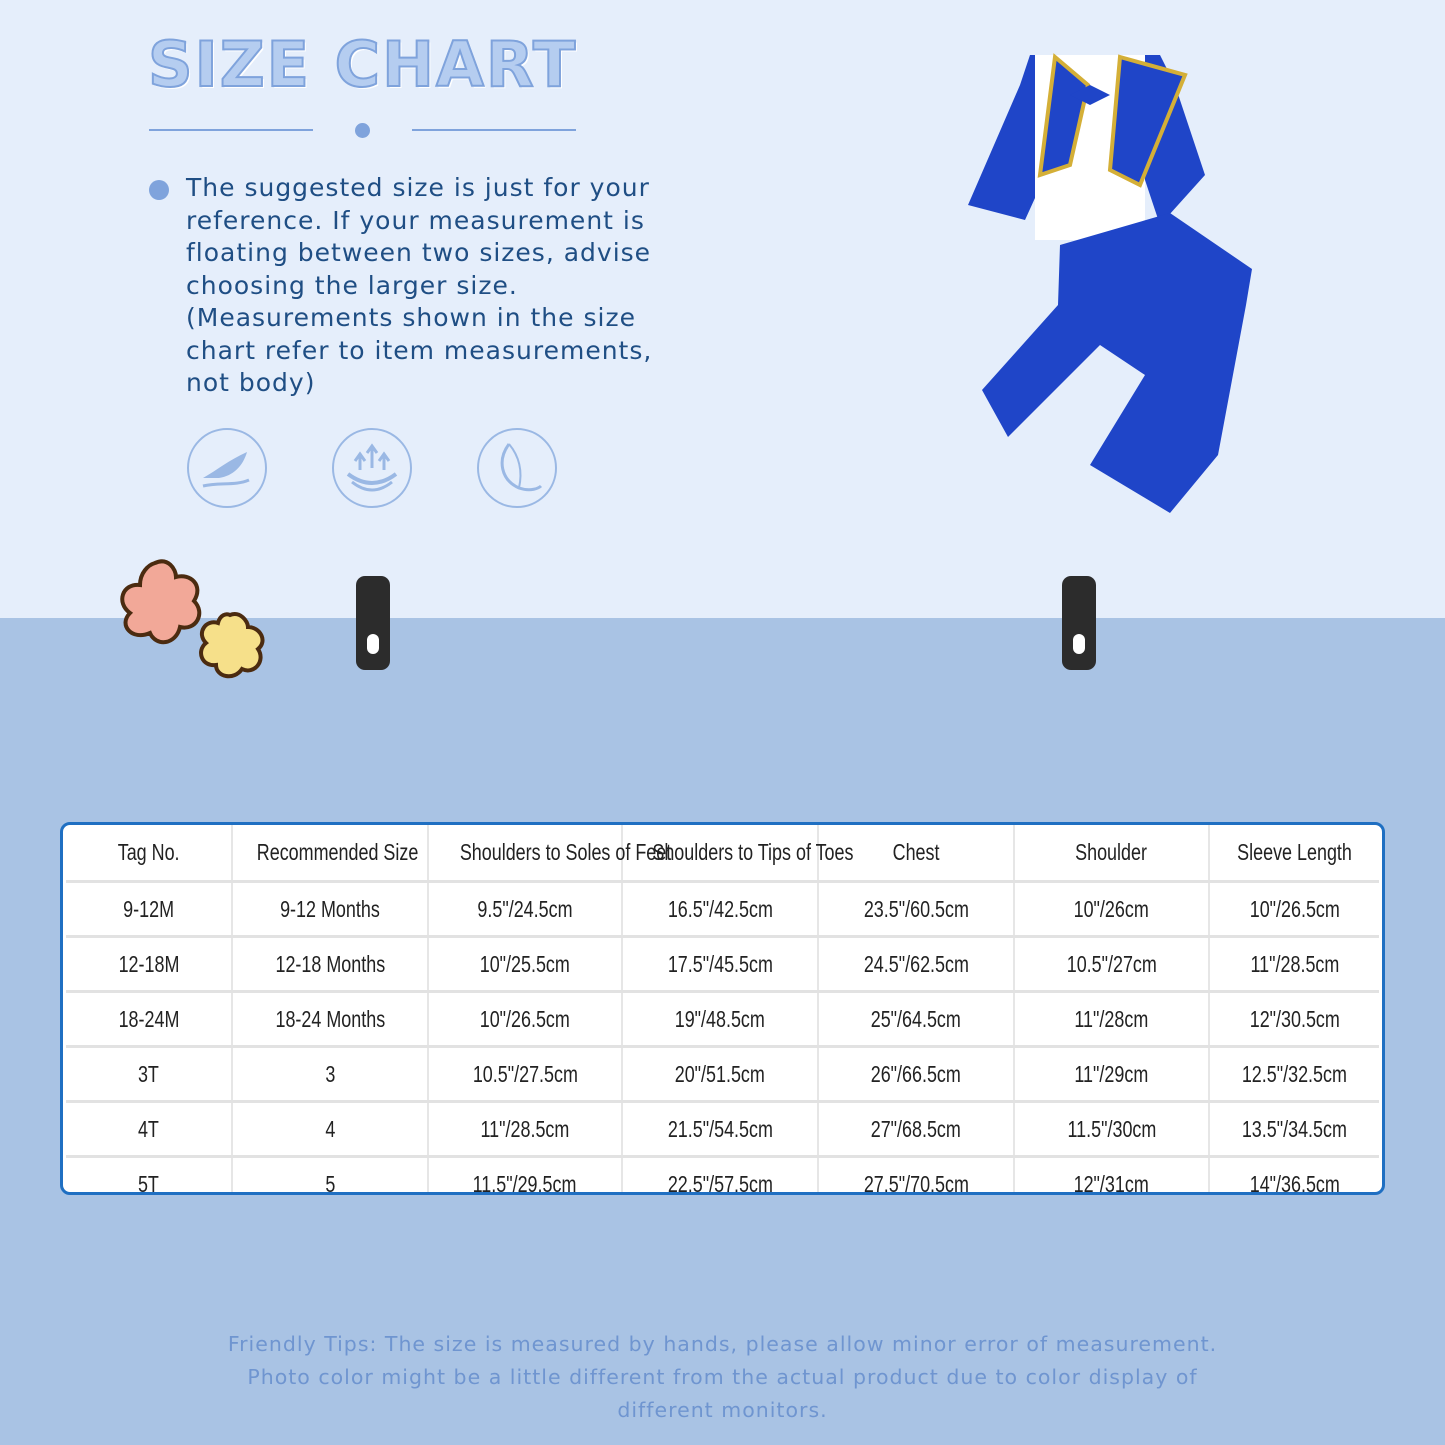  Describe the element at coordinates (737, 853) in the screenshot. I see `header-shoulders-to-toes: Shoulders to Tips of Toes` at that location.